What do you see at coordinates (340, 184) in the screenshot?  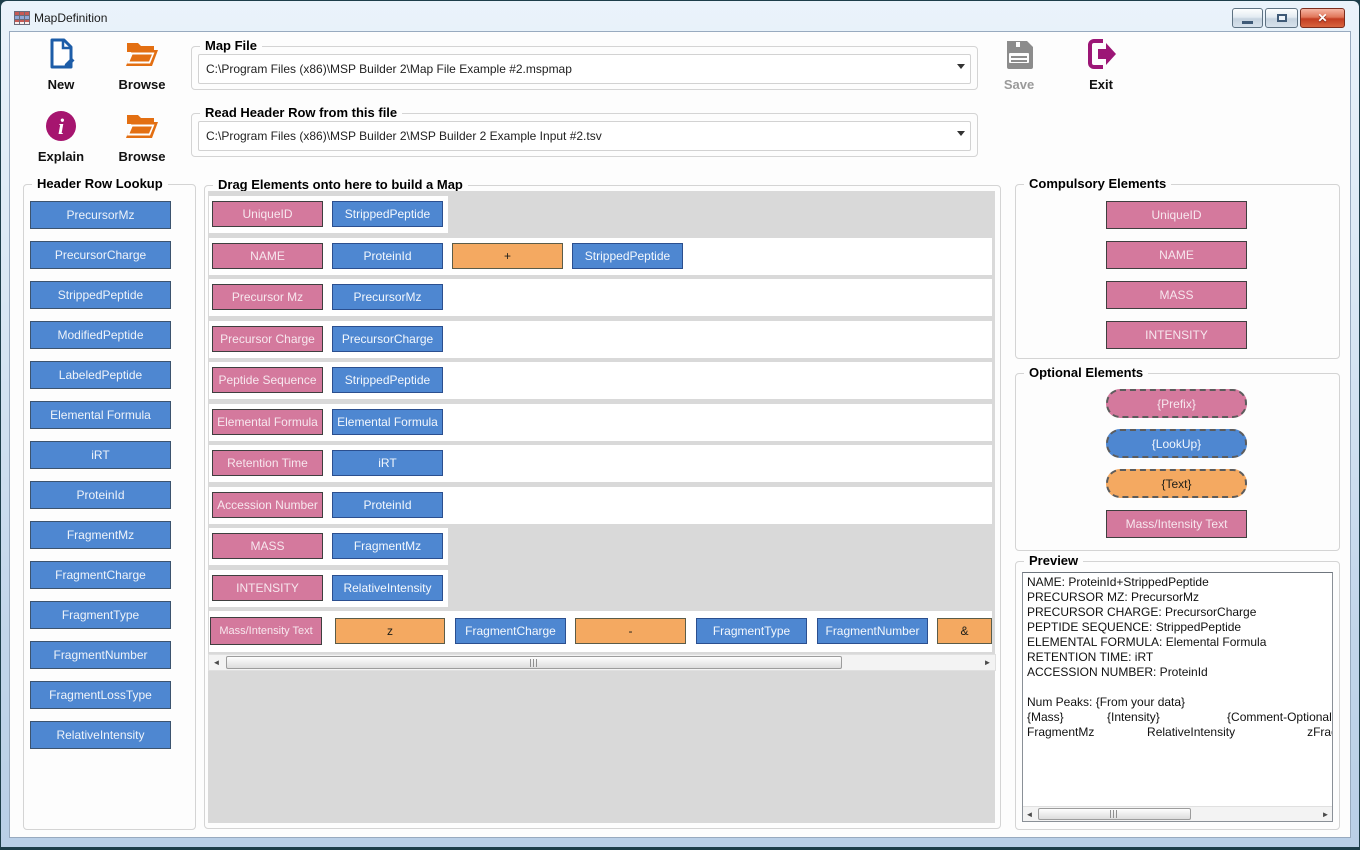 I see `map-builder-group-label: Drag Elements onto here to build a Map` at bounding box center [340, 184].